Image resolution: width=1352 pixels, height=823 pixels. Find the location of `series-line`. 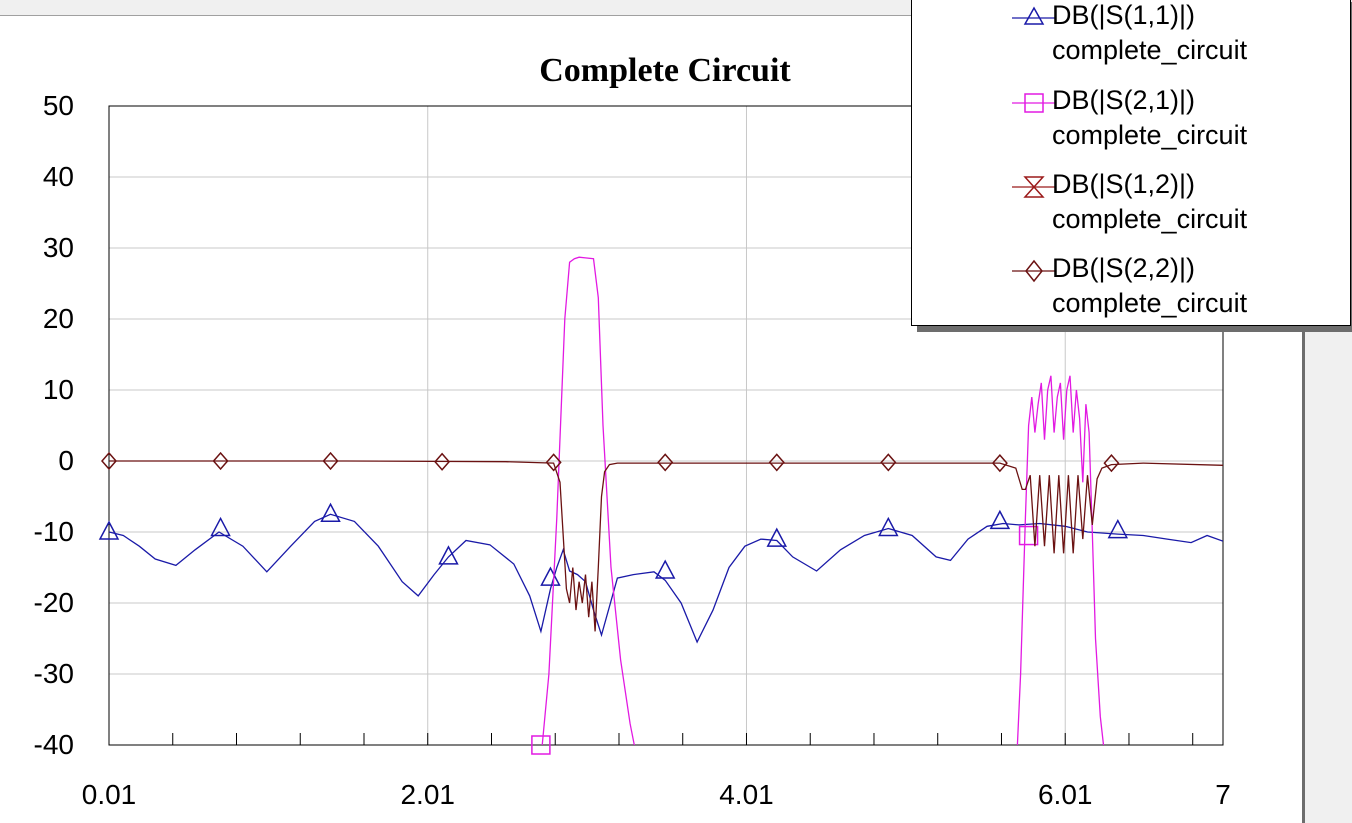

series-line is located at coordinates (666, 578).